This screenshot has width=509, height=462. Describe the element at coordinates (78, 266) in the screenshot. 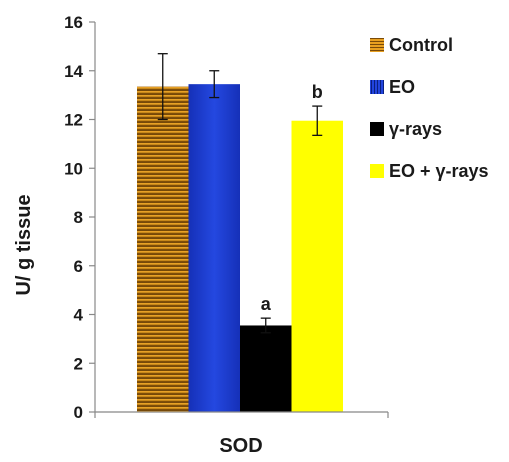

I see `y-tick-label: 6` at that location.